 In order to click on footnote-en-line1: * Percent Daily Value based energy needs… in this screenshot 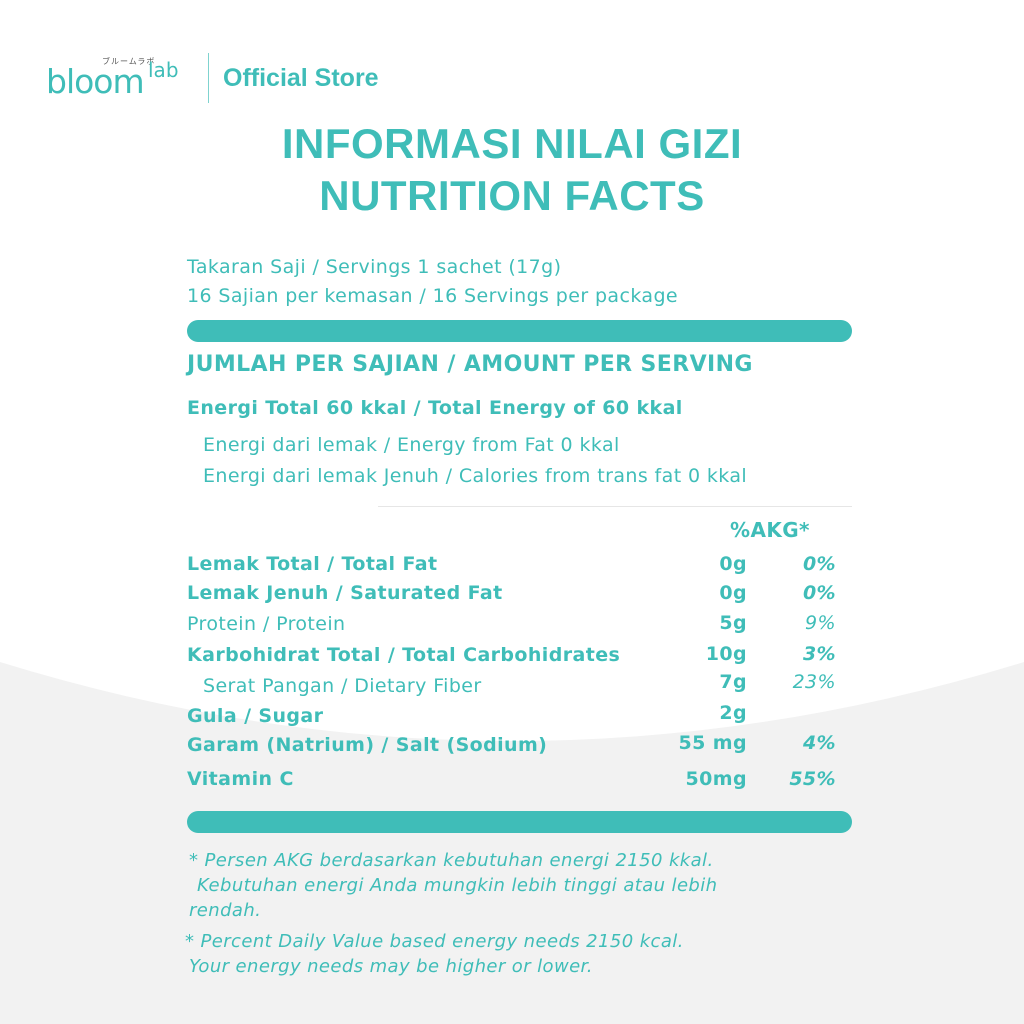, I will do `click(434, 941)`.